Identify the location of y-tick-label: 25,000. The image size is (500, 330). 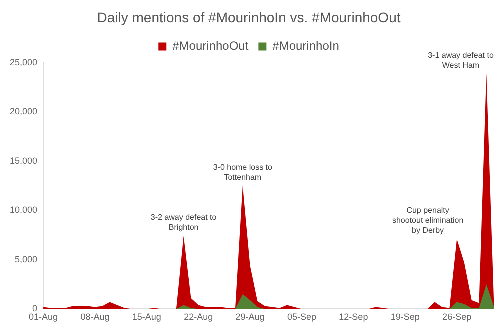
(24, 62).